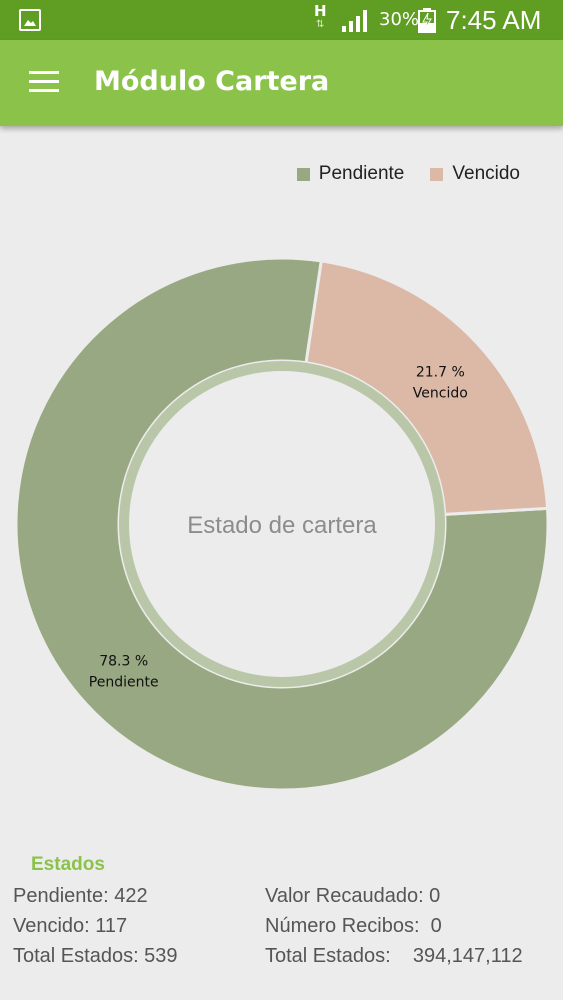  I want to click on summary-title: Estados, so click(68, 864).